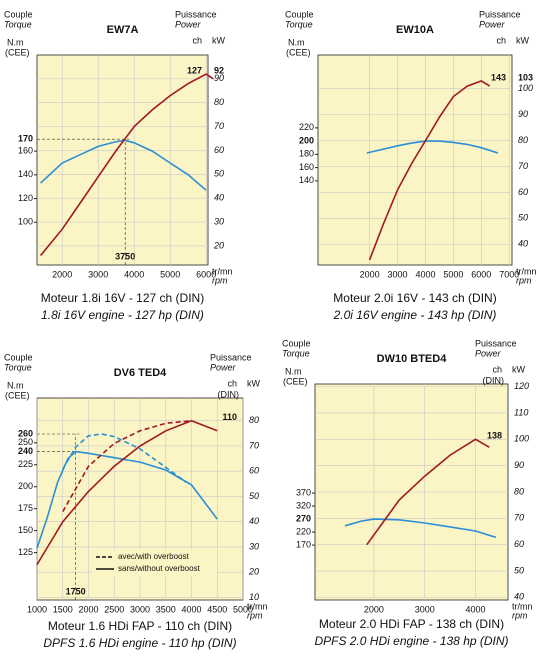  Describe the element at coordinates (219, 221) in the screenshot. I see `y2-tick-label: 30` at that location.